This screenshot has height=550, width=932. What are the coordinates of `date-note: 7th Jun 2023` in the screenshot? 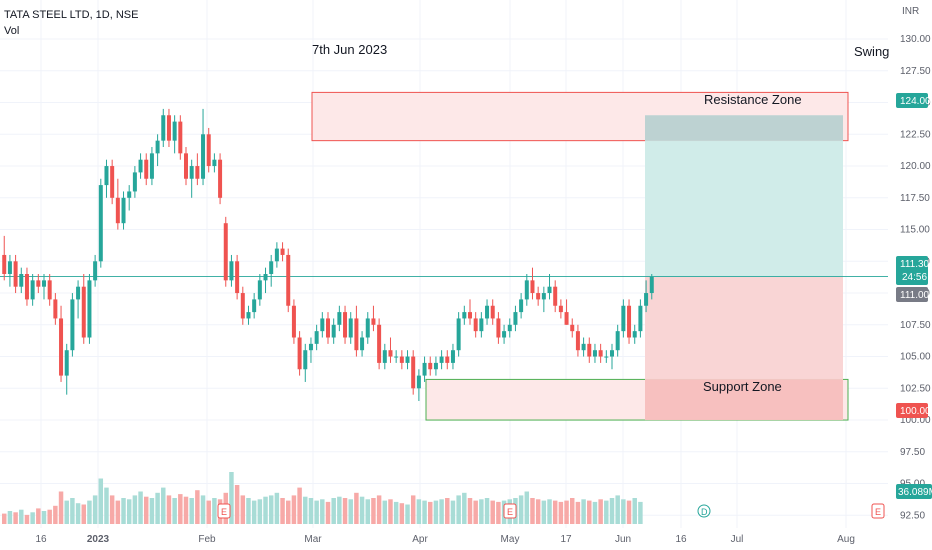 It's located at (349, 49).